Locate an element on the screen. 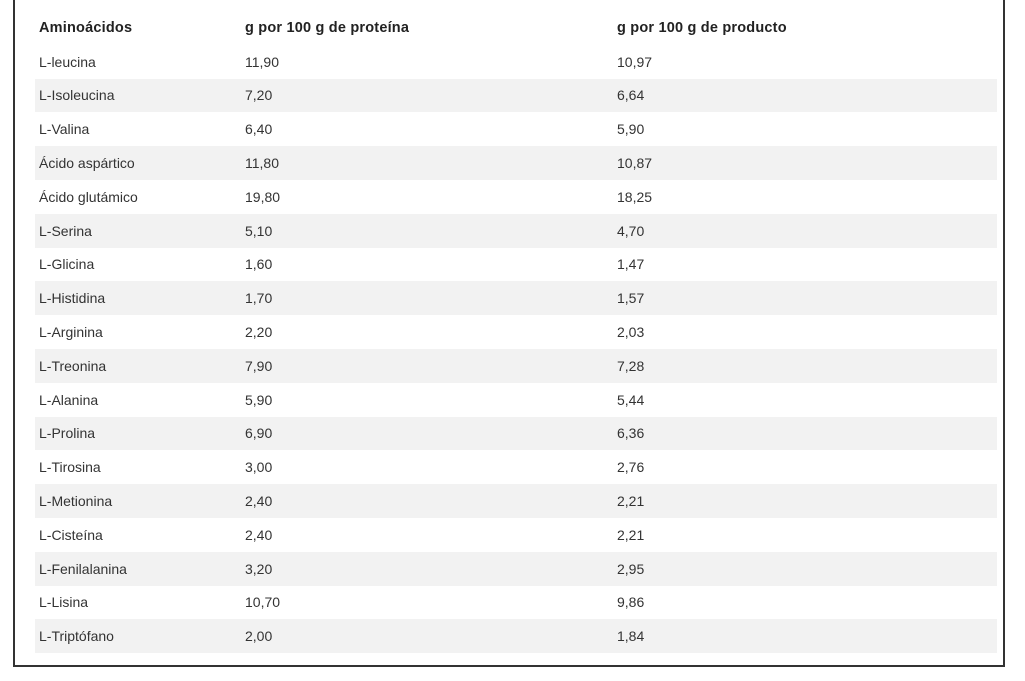 This screenshot has height=681, width=1025. cell-per-product: 9,86 is located at coordinates (631, 602).